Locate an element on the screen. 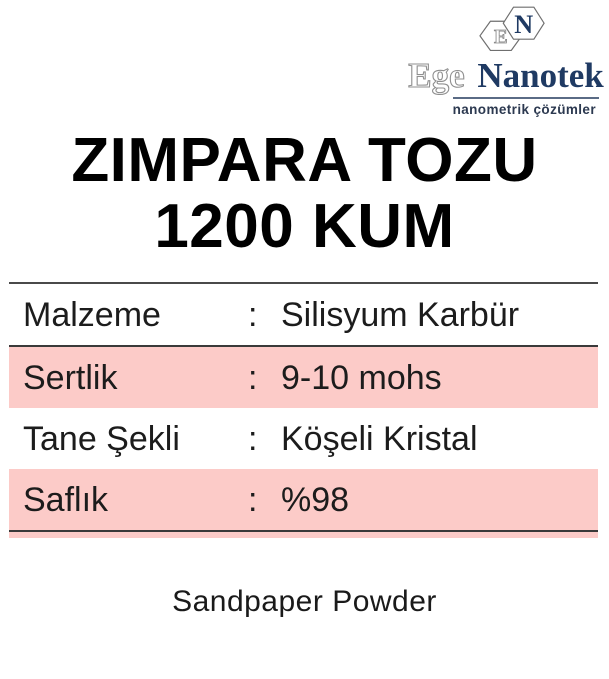 The image size is (609, 679). spec-row-malzeme: Malzeme : Silisyum Karbür is located at coordinates (303, 316).